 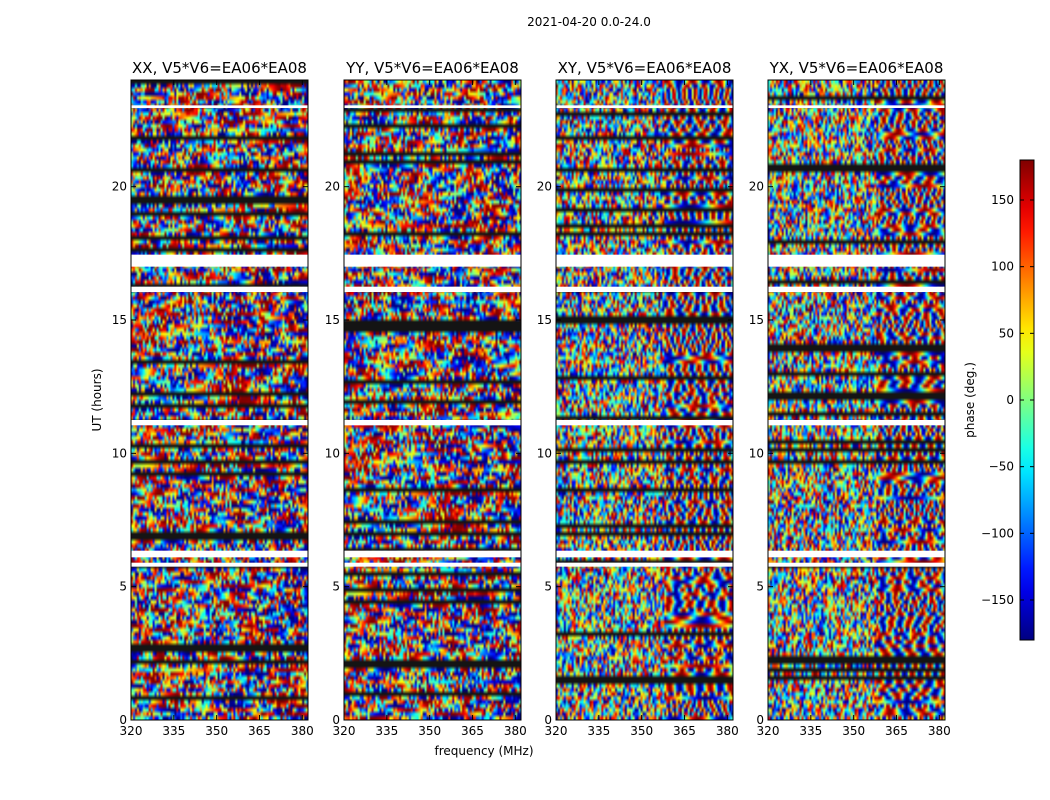 I want to click on colorbar-tick-label: 50, so click(x=1006, y=333).